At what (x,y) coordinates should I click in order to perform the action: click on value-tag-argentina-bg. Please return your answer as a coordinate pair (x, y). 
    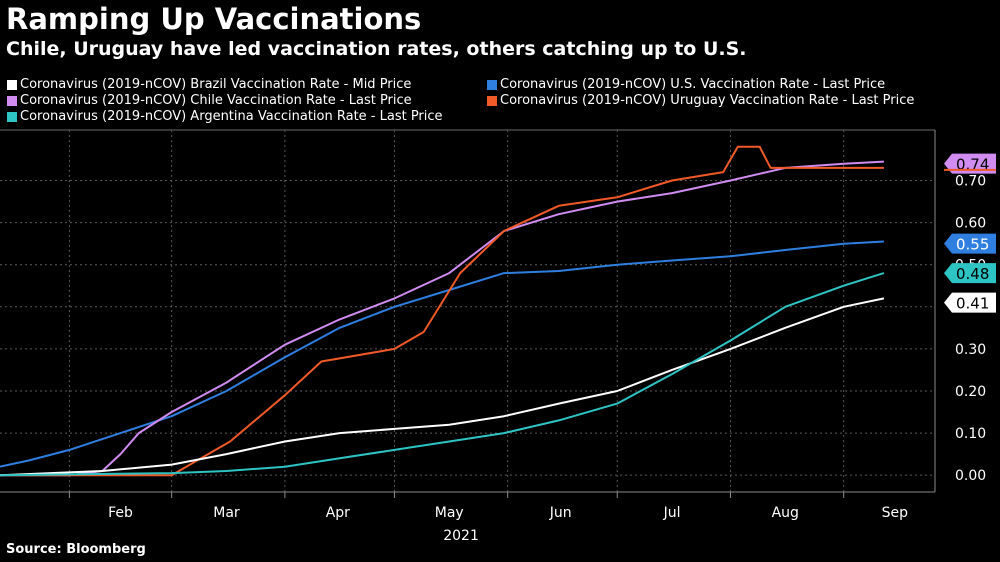
    Looking at the image, I should click on (970, 273).